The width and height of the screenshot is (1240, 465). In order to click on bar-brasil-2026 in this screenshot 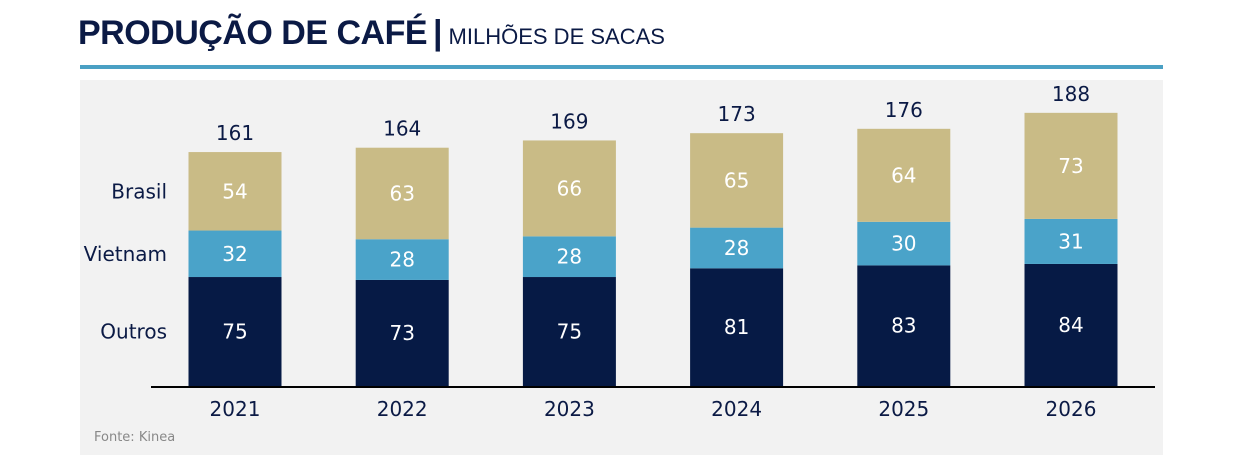, I will do `click(1071, 165)`.